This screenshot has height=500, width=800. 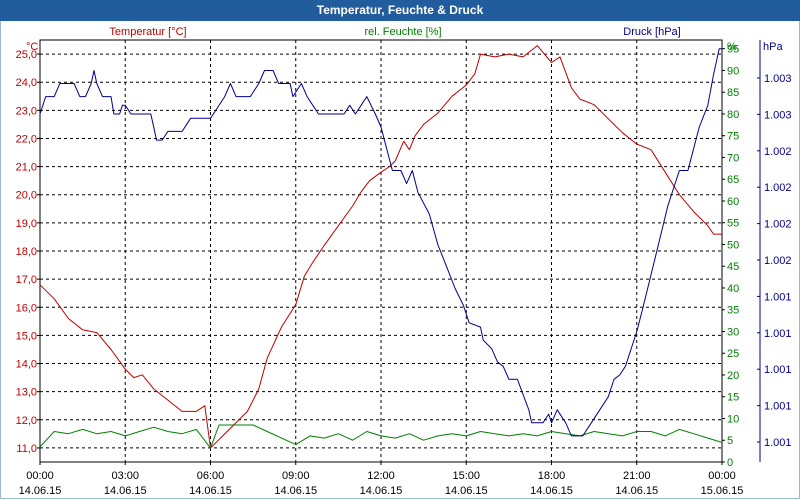 I want to click on humidity-tick-label: 90, so click(x=733, y=71).